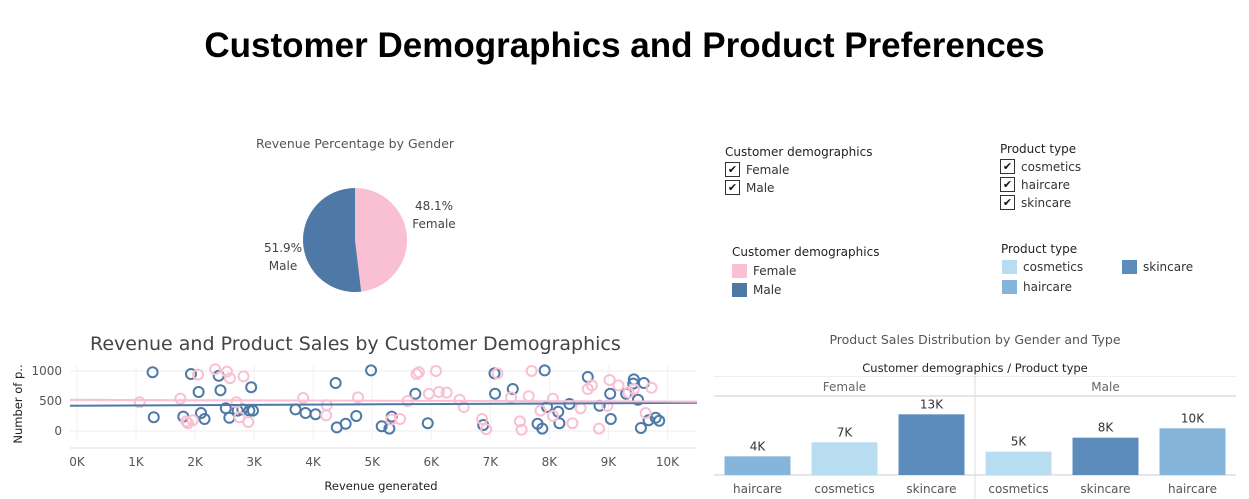  I want to click on bar-value-label: 8K, so click(1106, 428).